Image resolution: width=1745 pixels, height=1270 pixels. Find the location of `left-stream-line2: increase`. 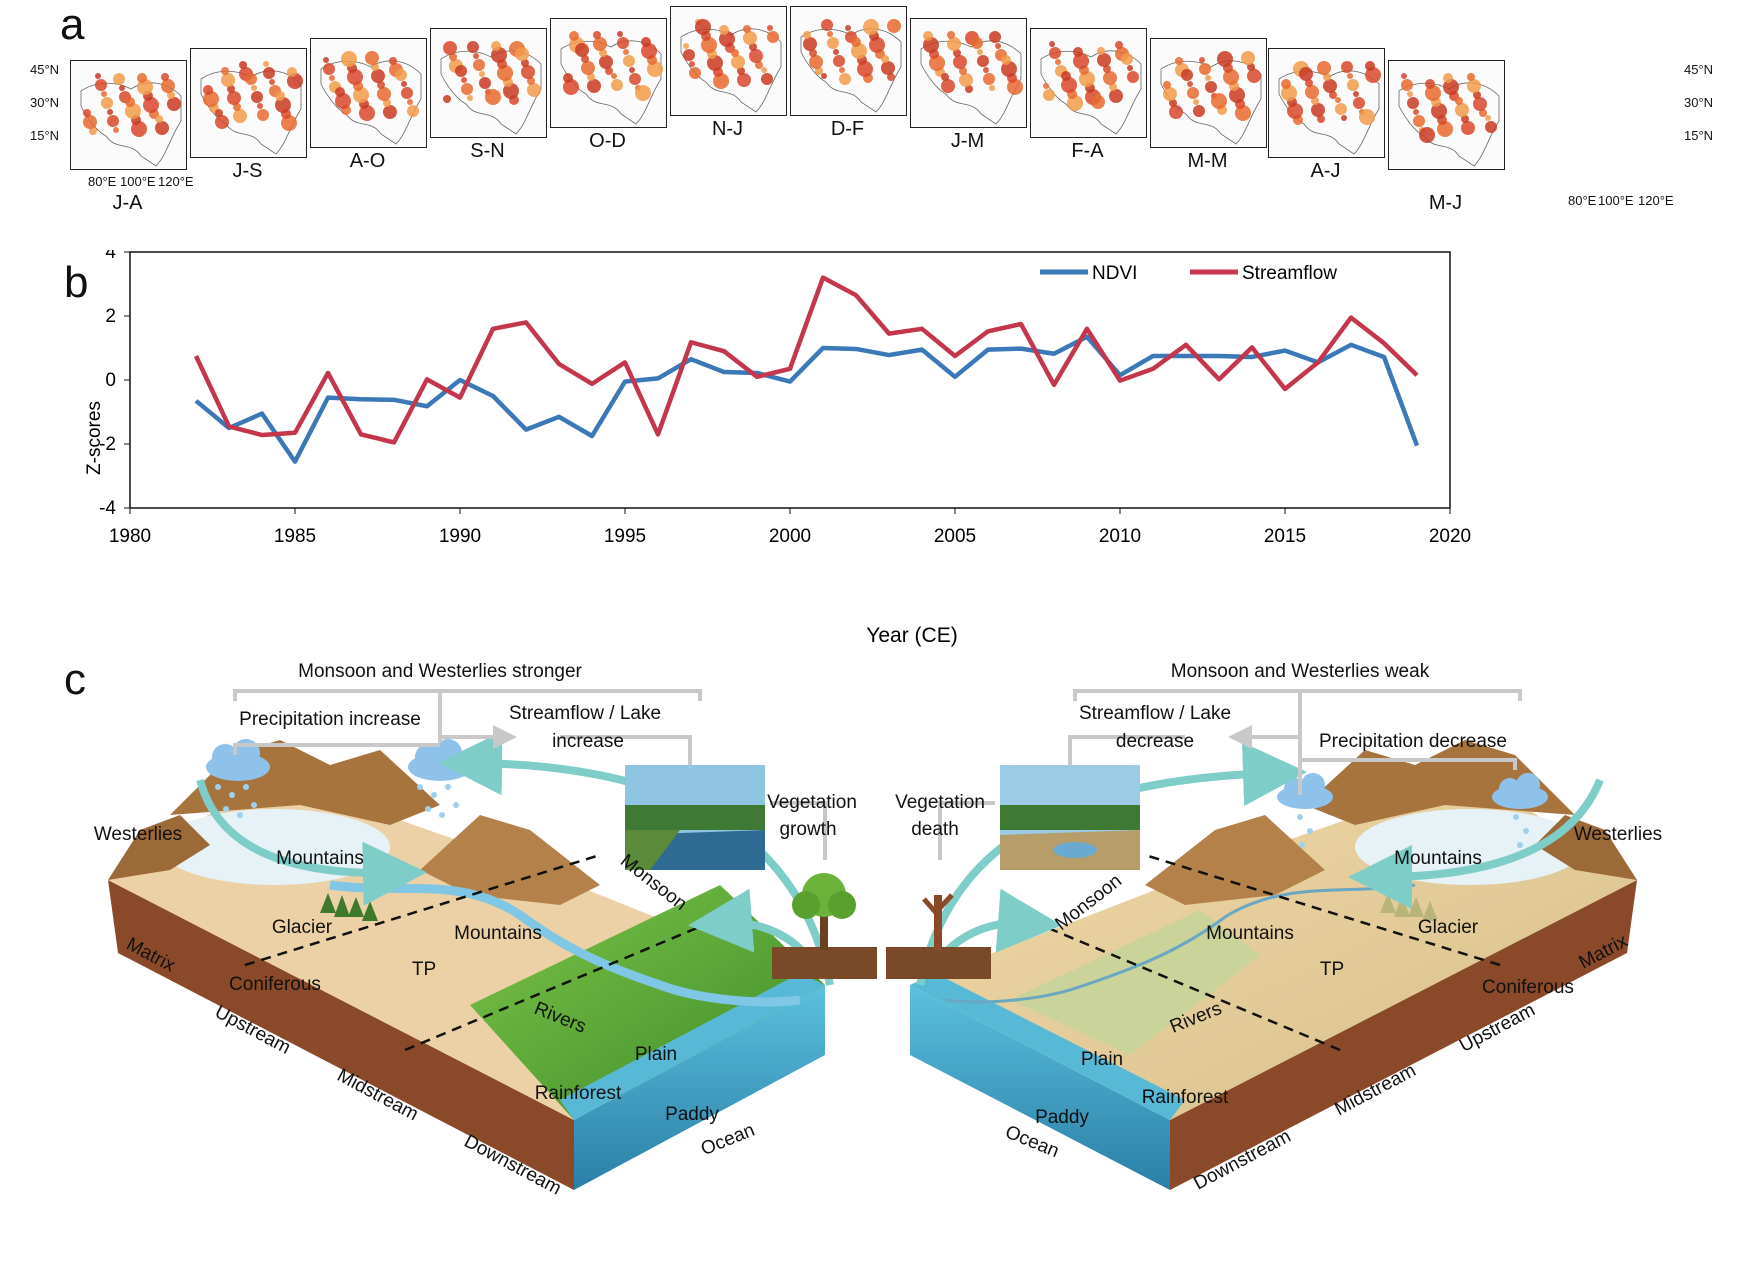

left-stream-line2: increase is located at coordinates (588, 741).